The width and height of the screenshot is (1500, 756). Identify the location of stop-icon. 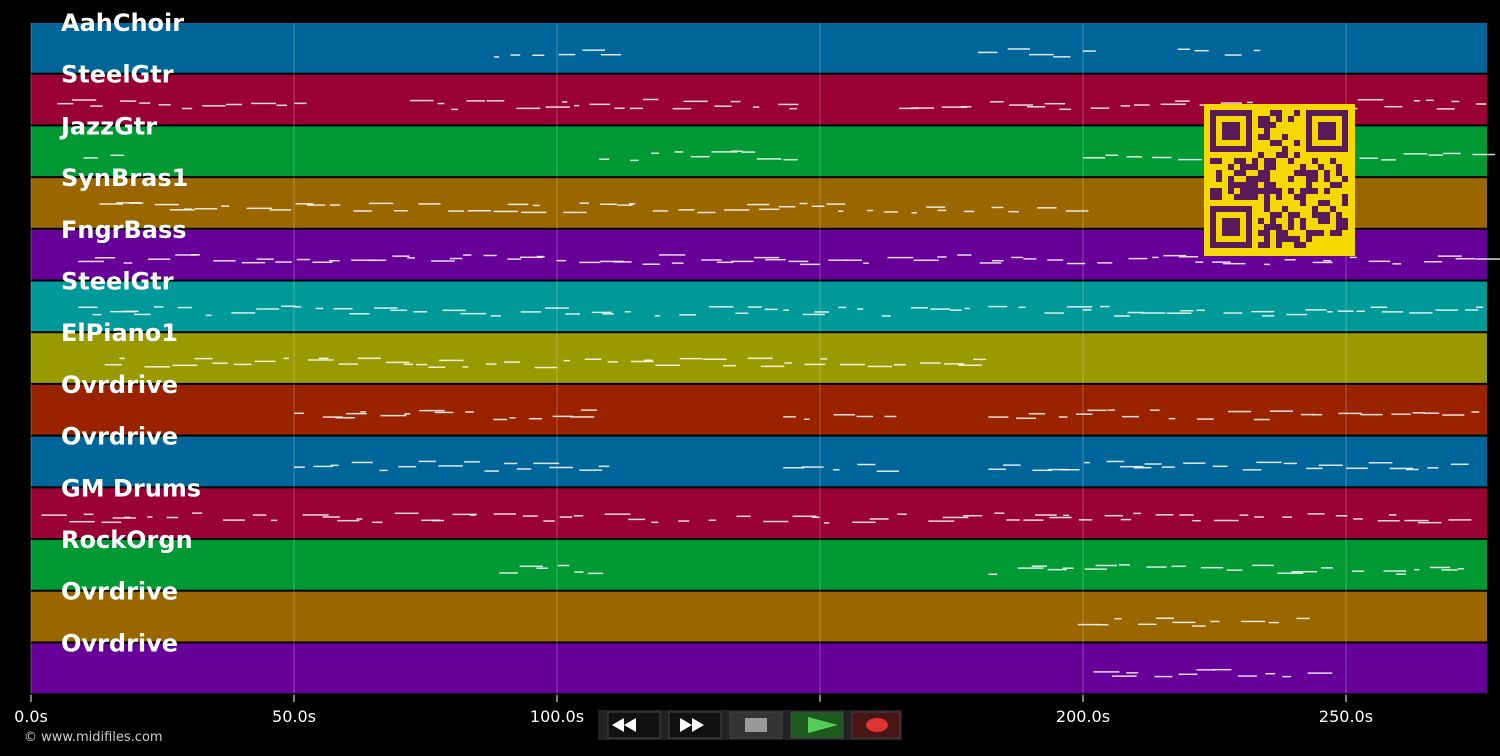
(756, 725).